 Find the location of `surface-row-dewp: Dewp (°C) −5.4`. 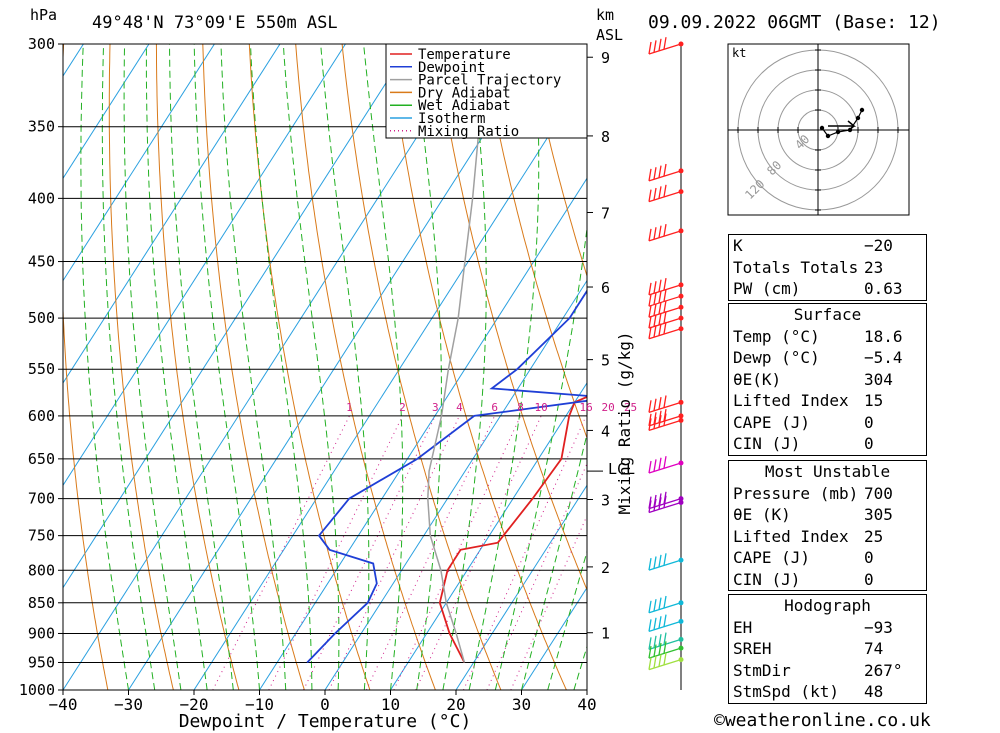

surface-row-dewp: Dewp (°C) −5.4 is located at coordinates (818, 357).